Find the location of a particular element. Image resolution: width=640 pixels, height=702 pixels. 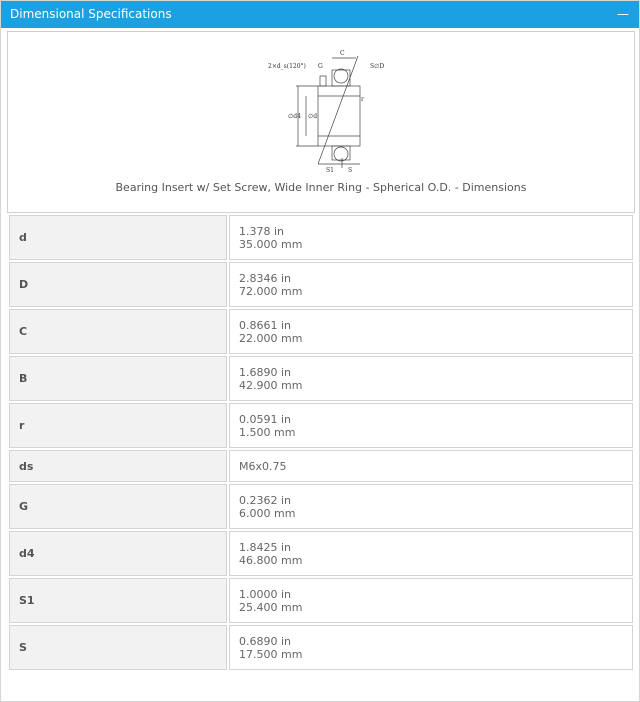

spec-value-cell: 1.8425 in 46.800 mm is located at coordinates (431, 553).